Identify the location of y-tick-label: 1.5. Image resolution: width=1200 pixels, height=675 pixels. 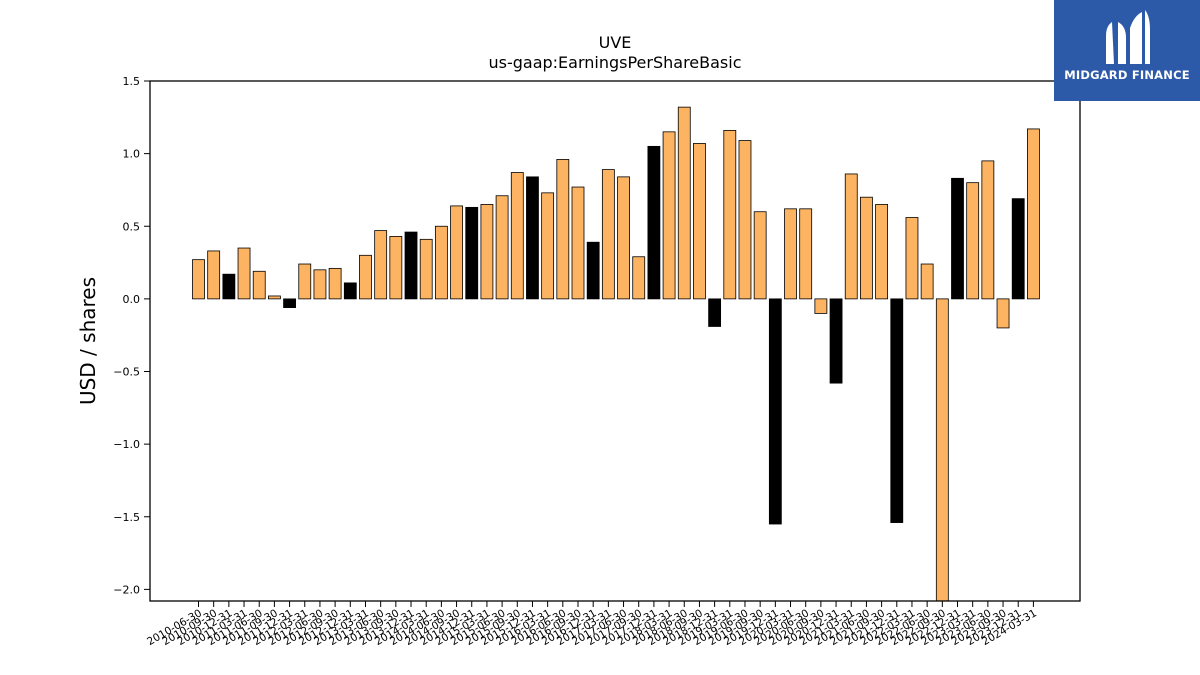
(132, 81).